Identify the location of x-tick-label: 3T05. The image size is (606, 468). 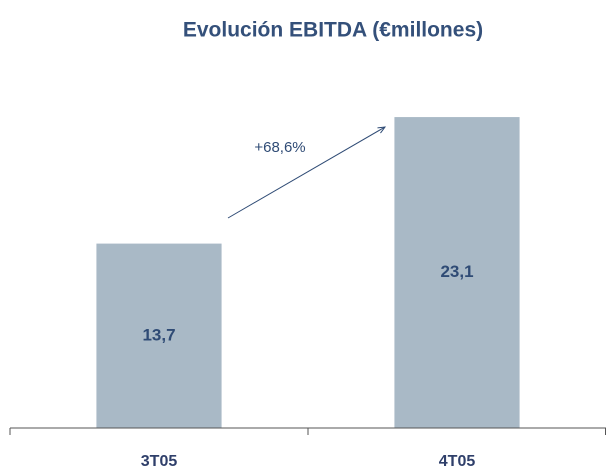
(159, 460).